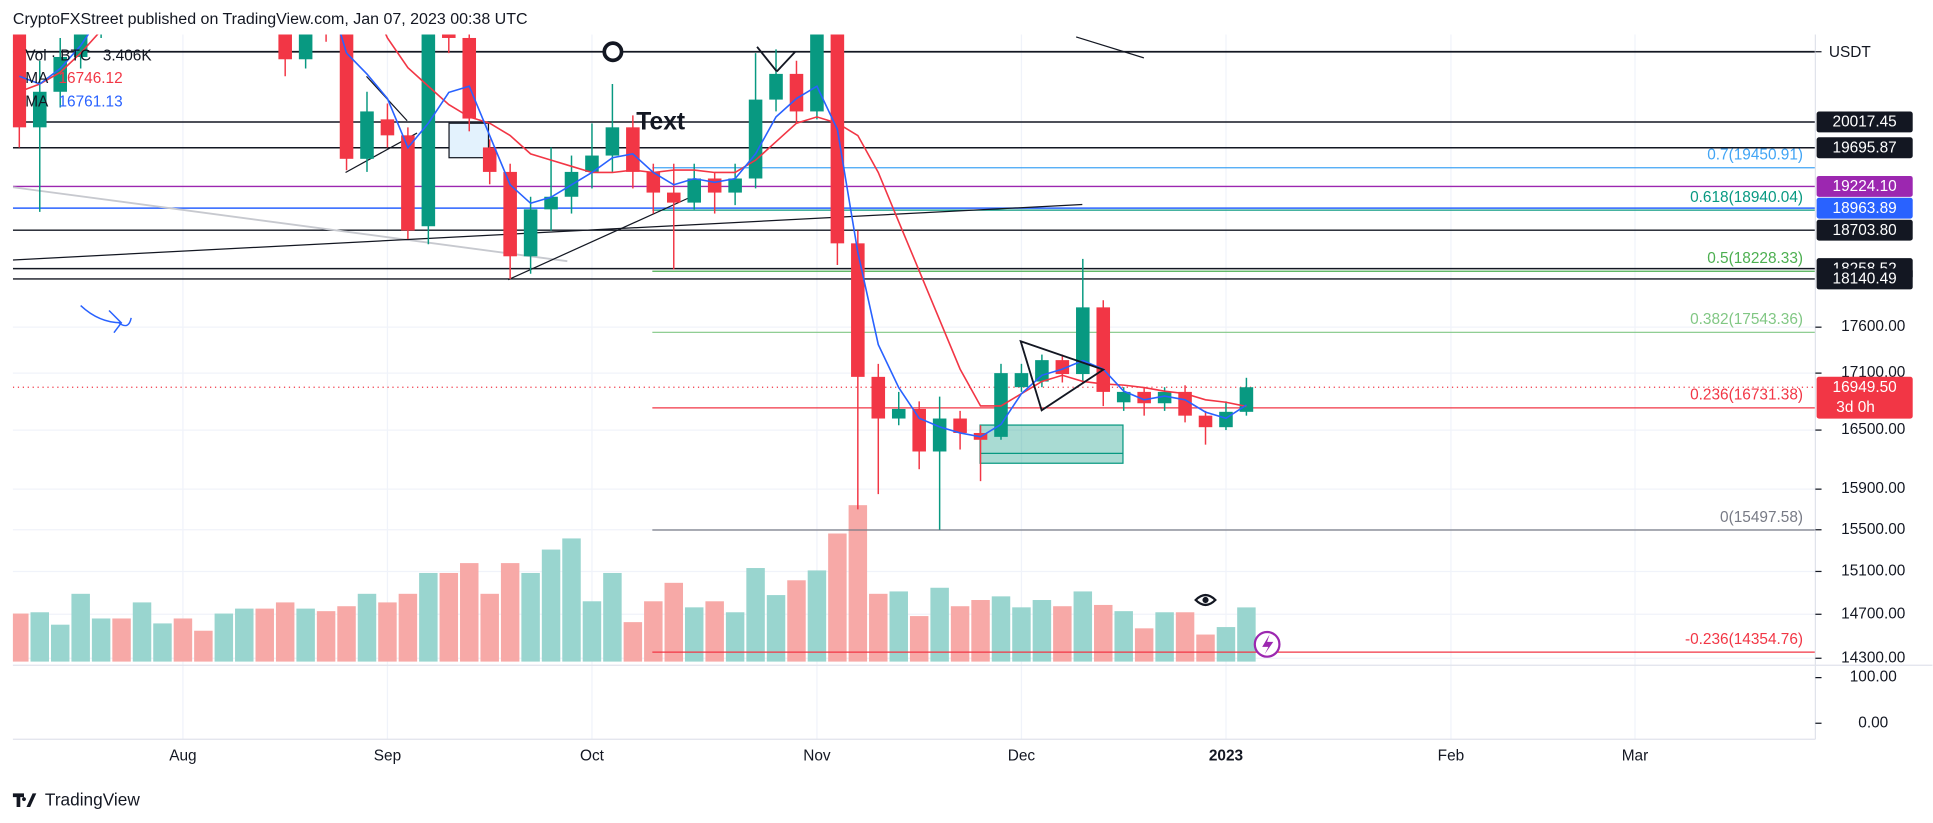  I want to click on x-tick-label: Oct, so click(592, 756).